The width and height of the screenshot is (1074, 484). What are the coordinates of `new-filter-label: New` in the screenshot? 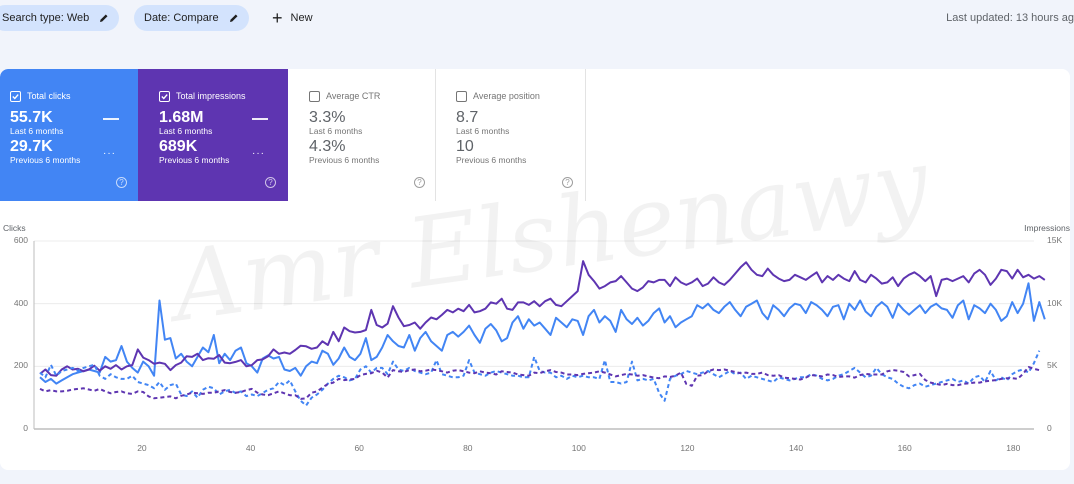 It's located at (301, 18).